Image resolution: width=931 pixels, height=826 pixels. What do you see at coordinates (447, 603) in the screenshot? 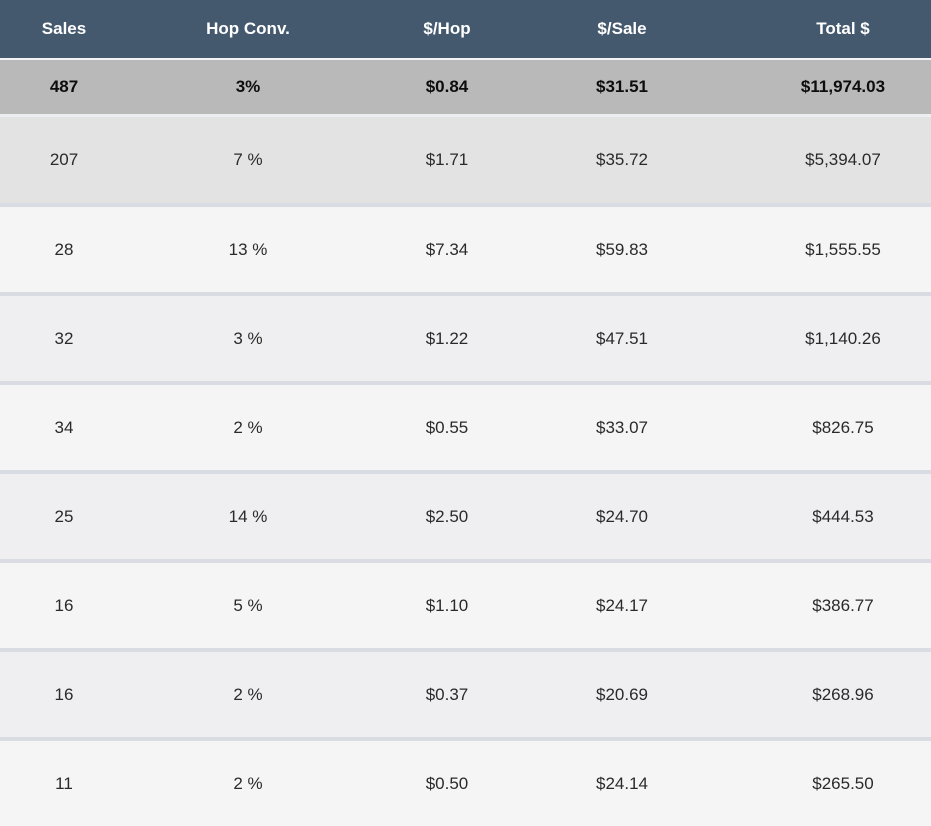
I see `cell-per-hop: $1.10` at bounding box center [447, 603].